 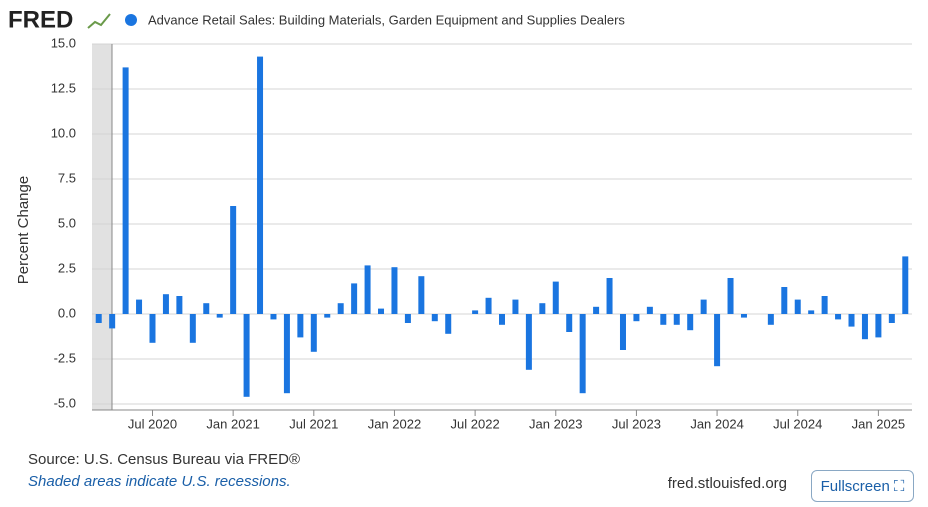 What do you see at coordinates (636, 423) in the screenshot?
I see `x-tick-label: Jul 2023` at bounding box center [636, 423].